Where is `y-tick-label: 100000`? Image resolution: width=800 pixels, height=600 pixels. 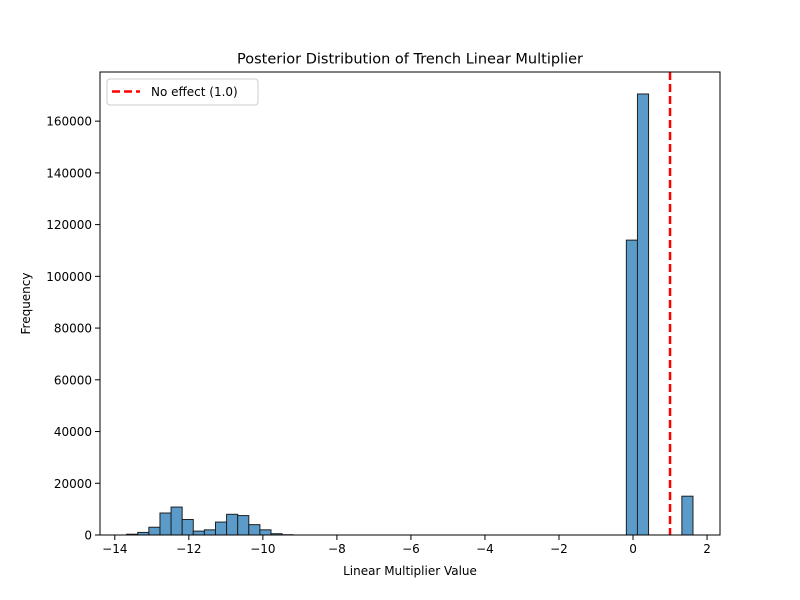
y-tick-label: 100000 is located at coordinates (69, 277).